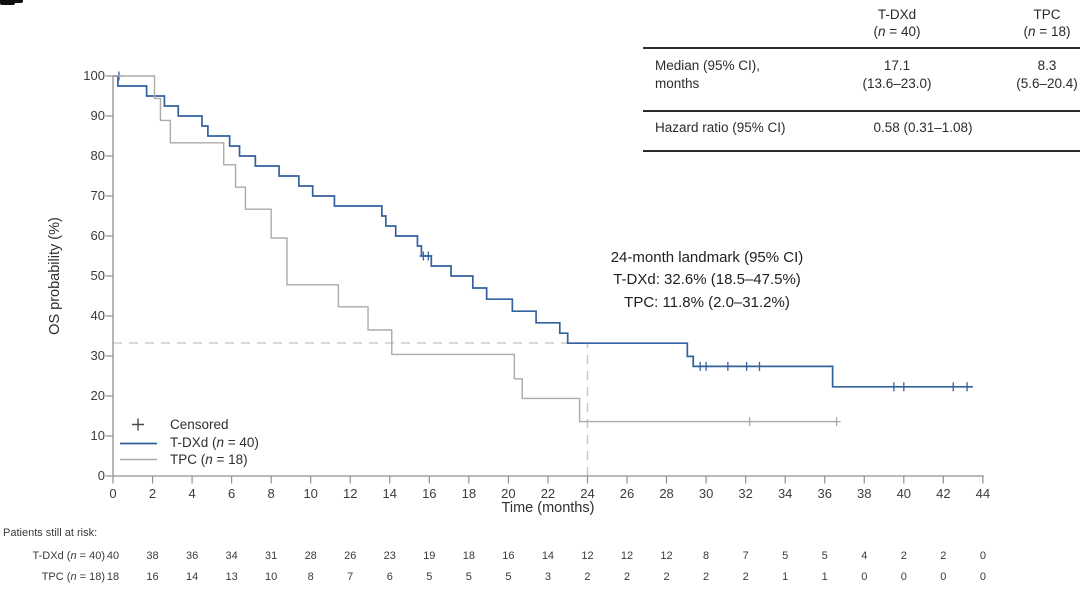  What do you see at coordinates (785, 577) in the screenshot?
I see `risk-value: 1` at bounding box center [785, 577].